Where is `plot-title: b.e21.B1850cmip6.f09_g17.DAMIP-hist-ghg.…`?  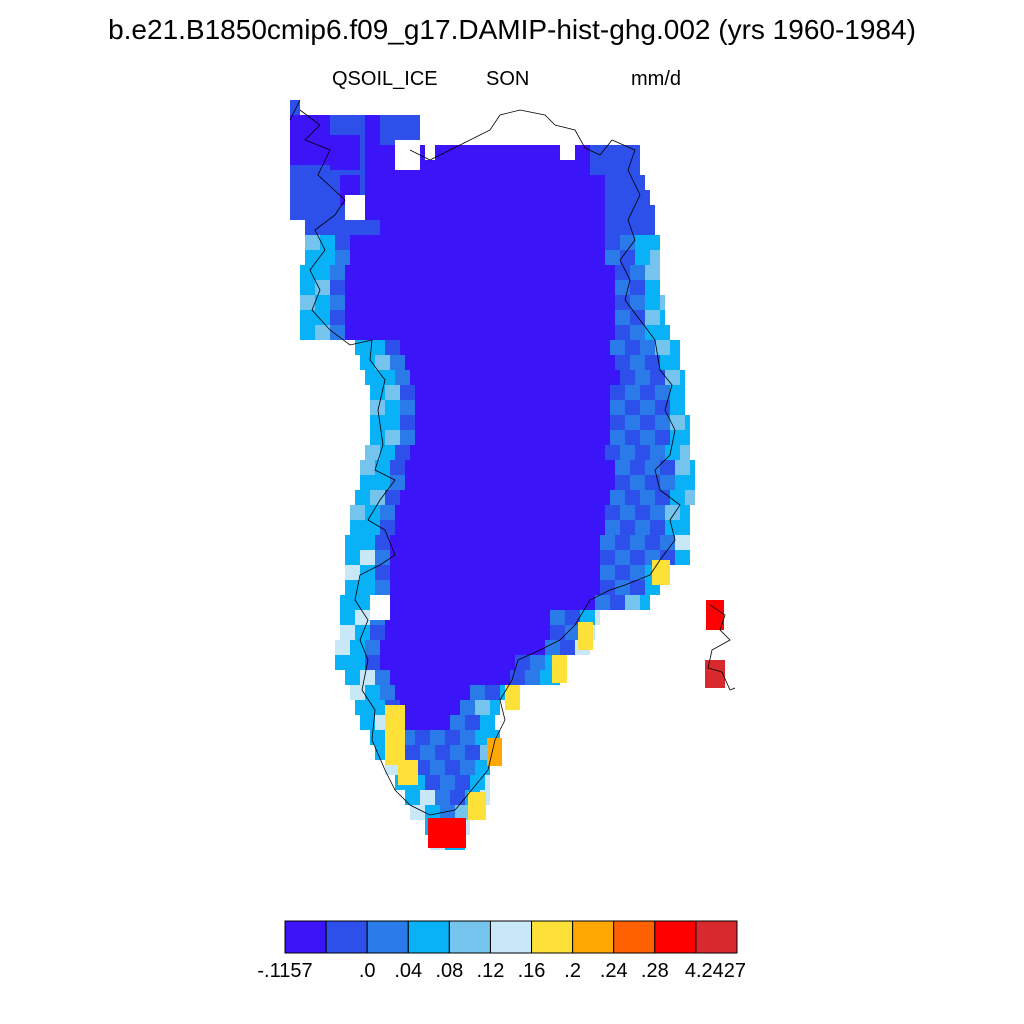
plot-title: b.e21.B1850cmip6.f09_g17.DAMIP-hist-ghg.… is located at coordinates (512, 29).